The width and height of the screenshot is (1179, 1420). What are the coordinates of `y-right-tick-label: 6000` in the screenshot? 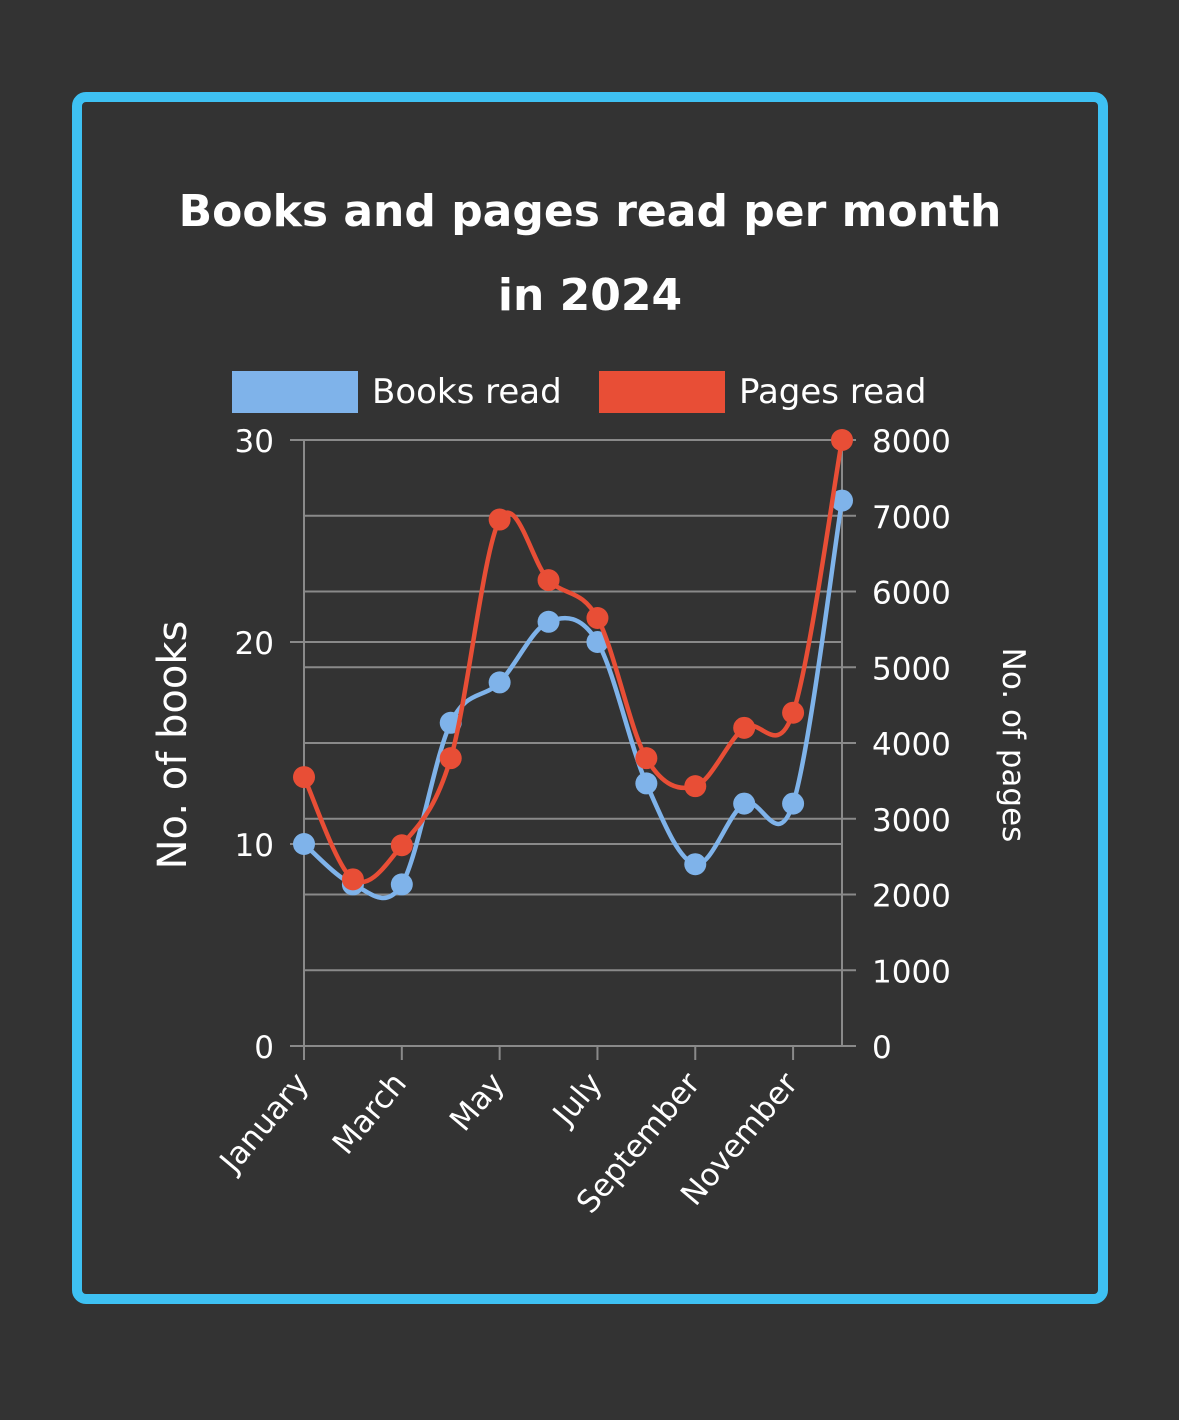 It's located at (911, 594).